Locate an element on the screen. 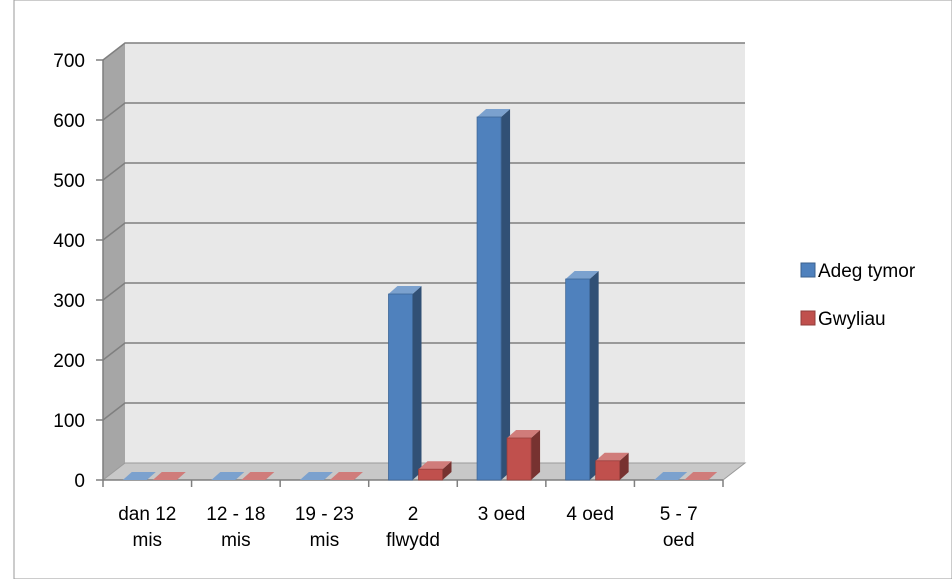 This screenshot has width=952, height=579. legend: Adeg tymor Gwyliau is located at coordinates (858, 295).